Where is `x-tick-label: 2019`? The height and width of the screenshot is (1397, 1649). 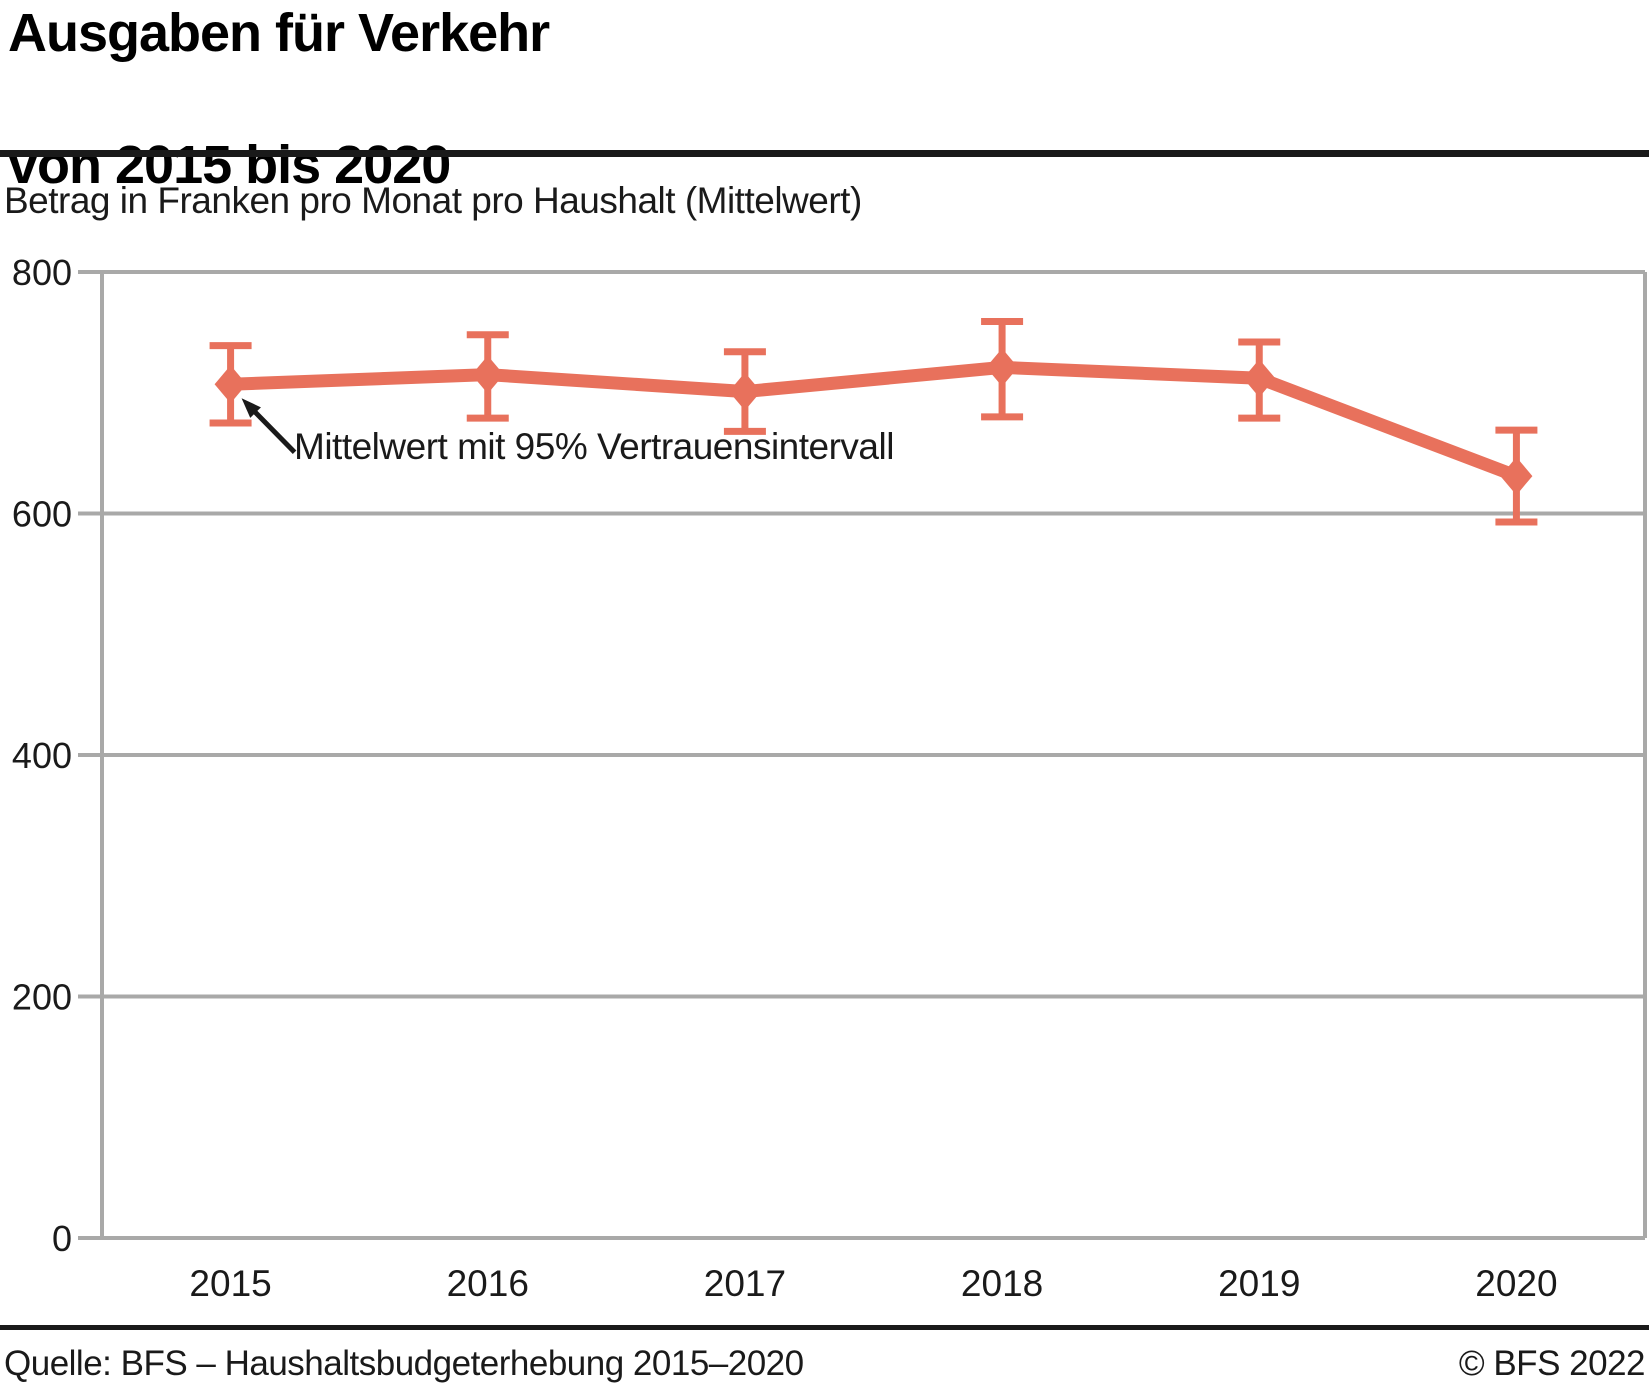 x-tick-label: 2019 is located at coordinates (1259, 1283).